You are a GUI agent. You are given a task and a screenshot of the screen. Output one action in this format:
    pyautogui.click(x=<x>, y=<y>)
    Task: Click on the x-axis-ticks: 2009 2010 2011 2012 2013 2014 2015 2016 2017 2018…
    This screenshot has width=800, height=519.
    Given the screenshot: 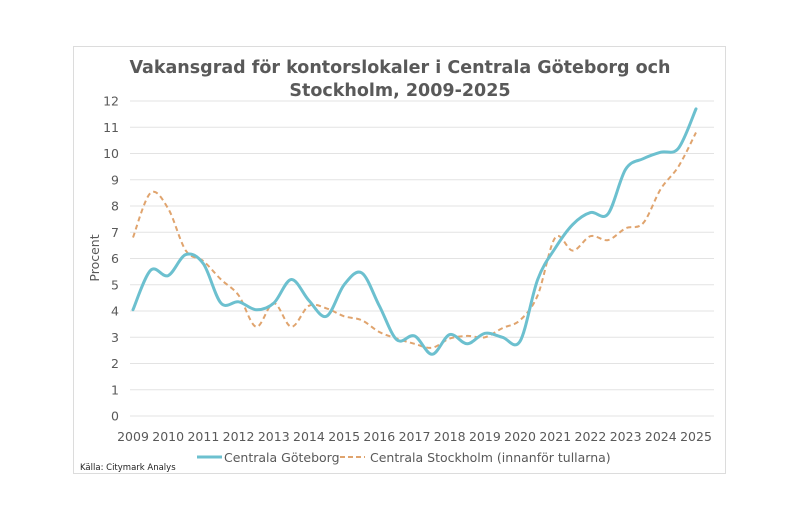 What is the action you would take?
    pyautogui.click(x=414, y=436)
    